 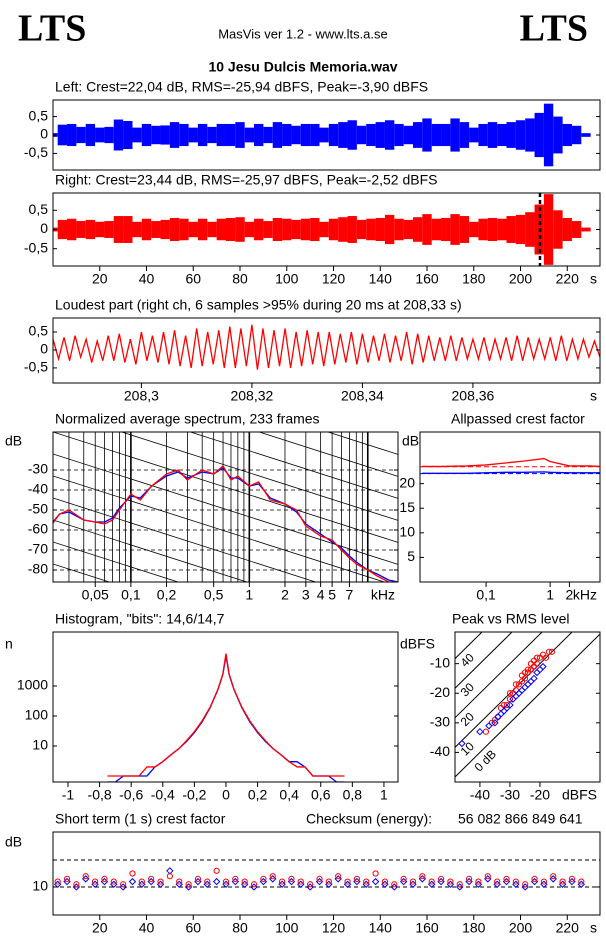 I want to click on y-tick-label: -60, so click(x=38, y=529).